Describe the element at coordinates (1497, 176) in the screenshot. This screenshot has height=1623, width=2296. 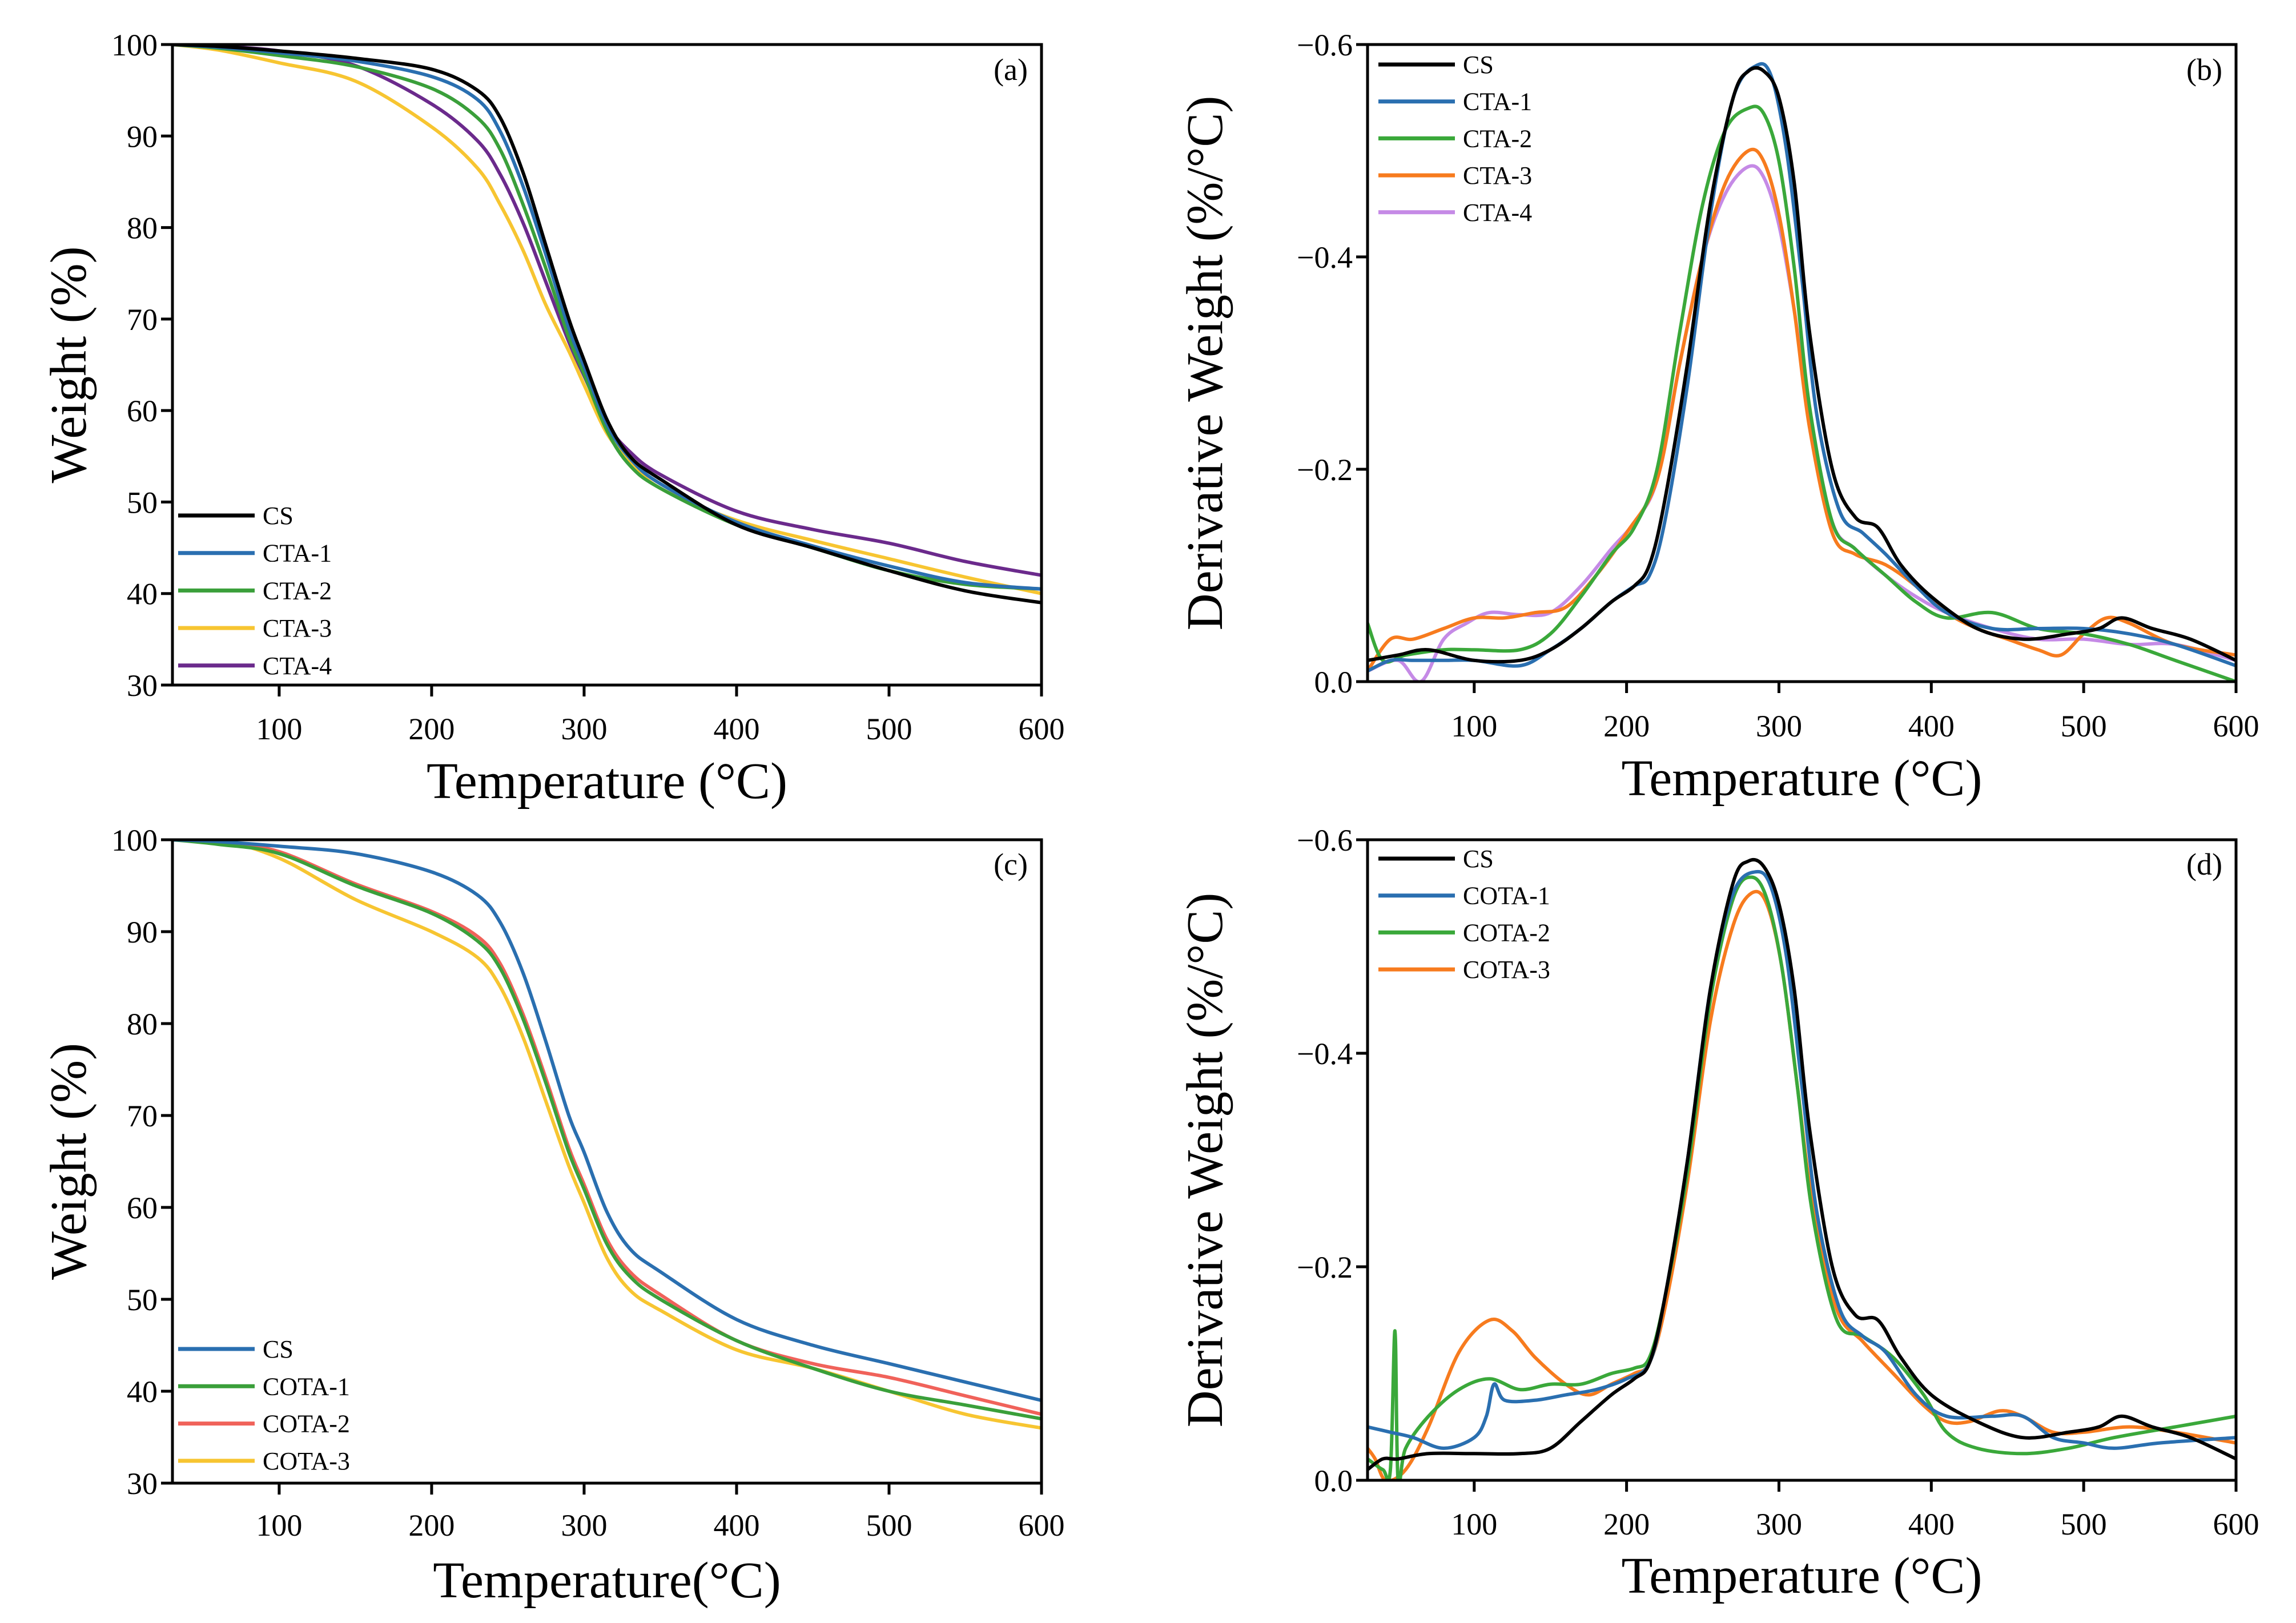
I see `panel-b-legend-cta-3-label: CTA-3` at that location.